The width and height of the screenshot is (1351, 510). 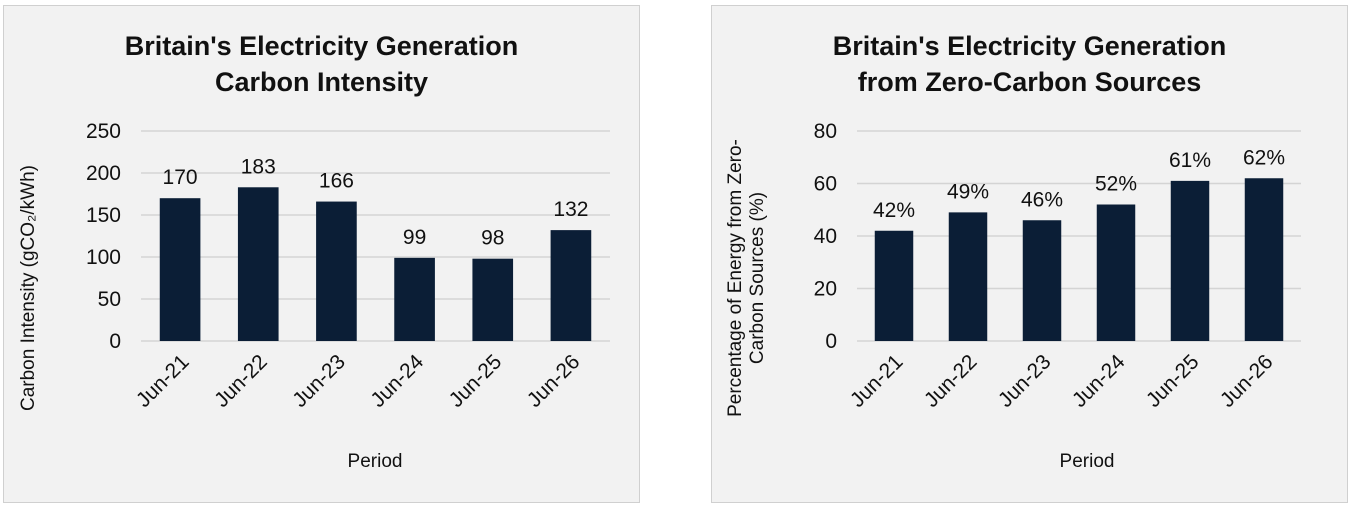 What do you see at coordinates (968, 191) in the screenshot?
I see `data-label: 49%` at bounding box center [968, 191].